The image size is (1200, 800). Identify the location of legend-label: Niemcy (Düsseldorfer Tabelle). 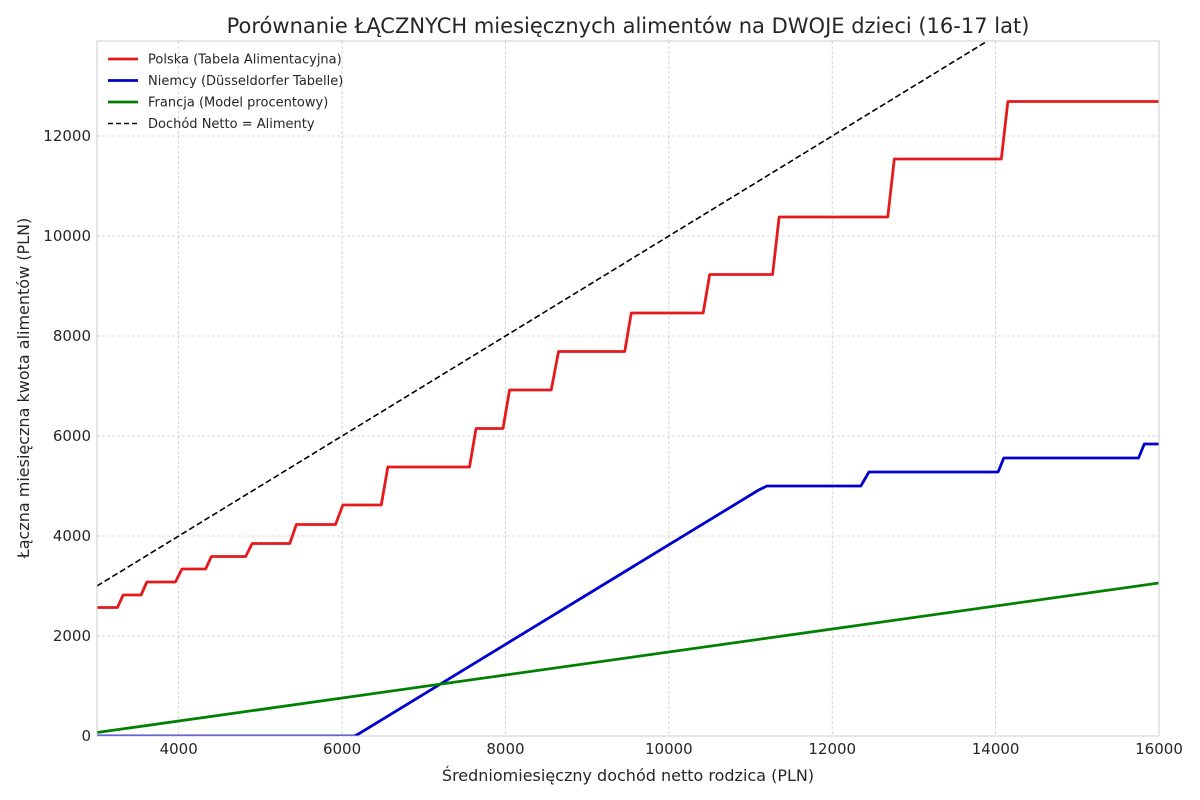
(245, 81).